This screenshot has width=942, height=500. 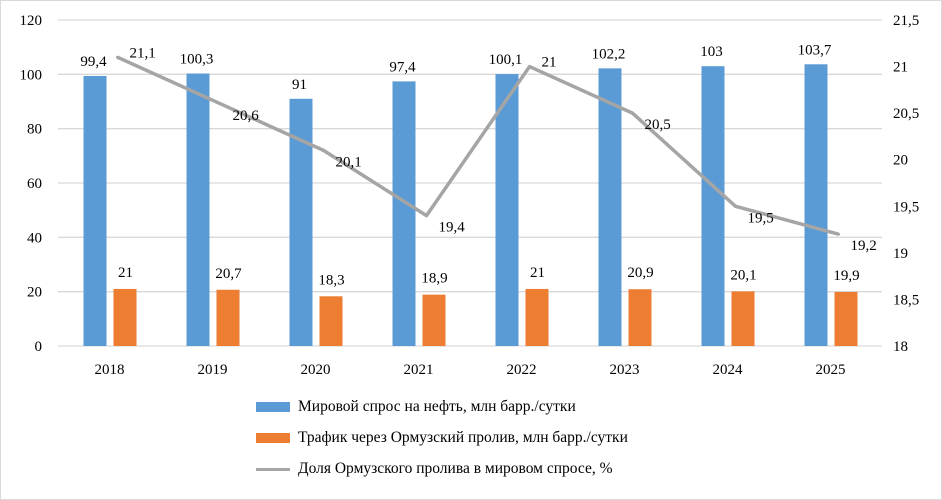 What do you see at coordinates (437, 406) in the screenshot?
I see `legend-label: Мировой спрос на нефть, млн барр./сутки` at bounding box center [437, 406].